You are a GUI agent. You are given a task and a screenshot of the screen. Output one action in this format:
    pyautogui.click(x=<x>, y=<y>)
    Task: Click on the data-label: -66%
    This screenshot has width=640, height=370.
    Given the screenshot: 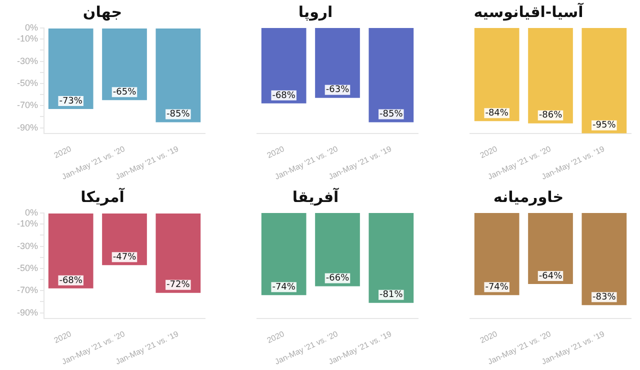 What is the action you would take?
    pyautogui.click(x=338, y=279)
    